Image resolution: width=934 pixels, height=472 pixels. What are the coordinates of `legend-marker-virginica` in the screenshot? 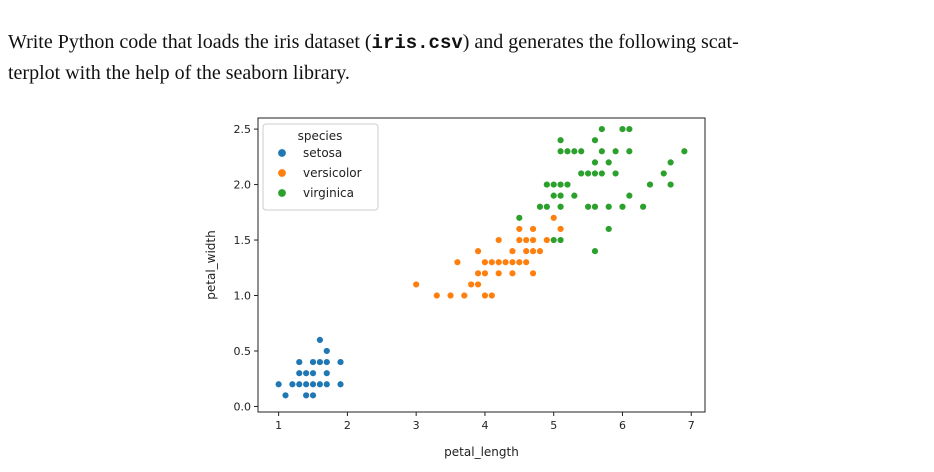 It's located at (282, 193).